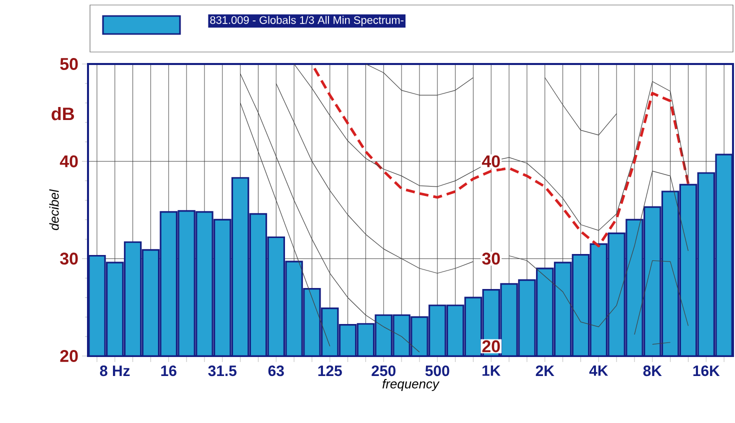 Image resolution: width=735 pixels, height=423 pixels. I want to click on y-axis-title: decibel, so click(54, 209).